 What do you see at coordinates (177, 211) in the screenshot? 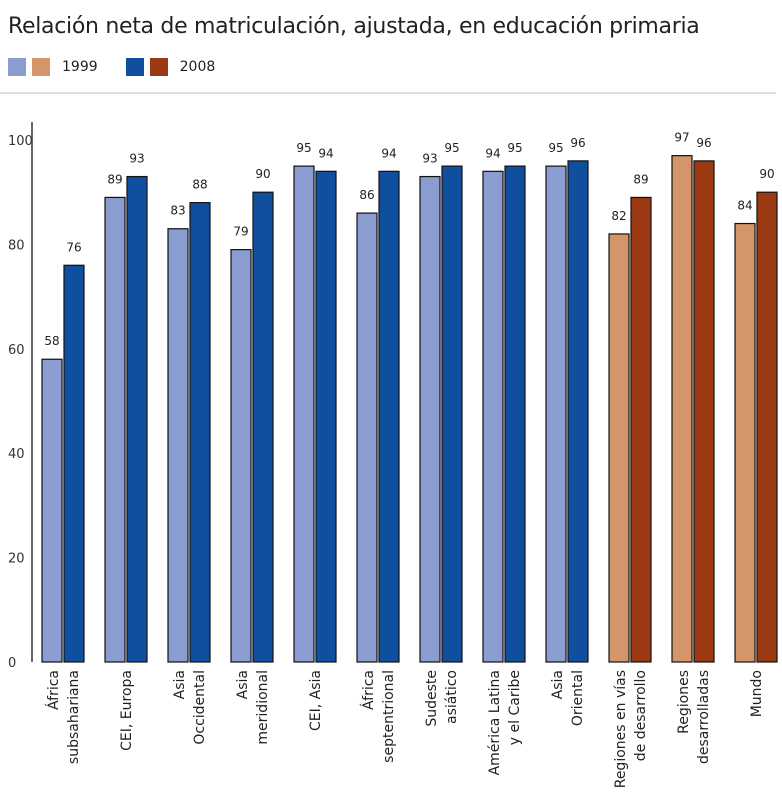
I see `data-label-1999: 83` at bounding box center [177, 211].